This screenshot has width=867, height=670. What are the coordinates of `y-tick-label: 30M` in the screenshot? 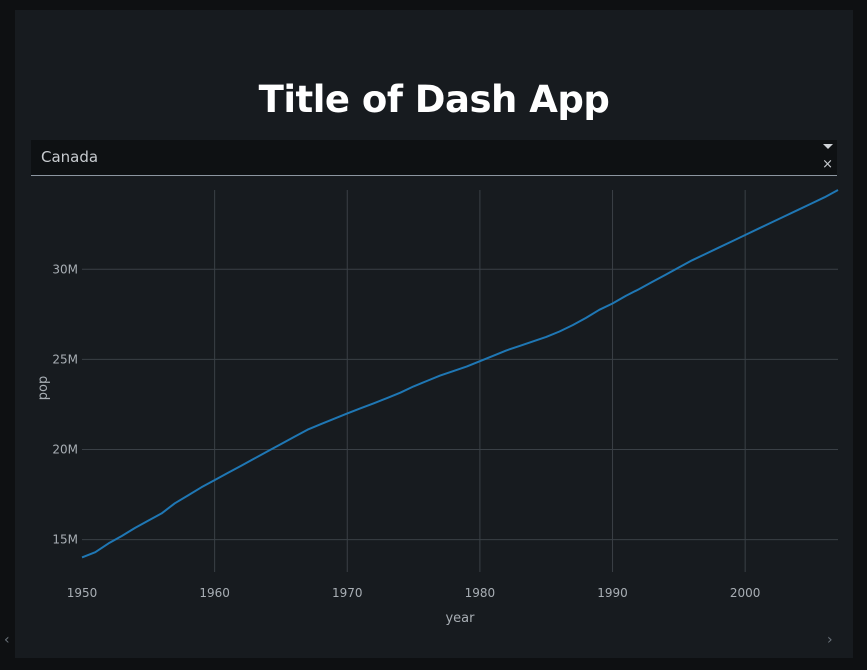 It's located at (65, 269).